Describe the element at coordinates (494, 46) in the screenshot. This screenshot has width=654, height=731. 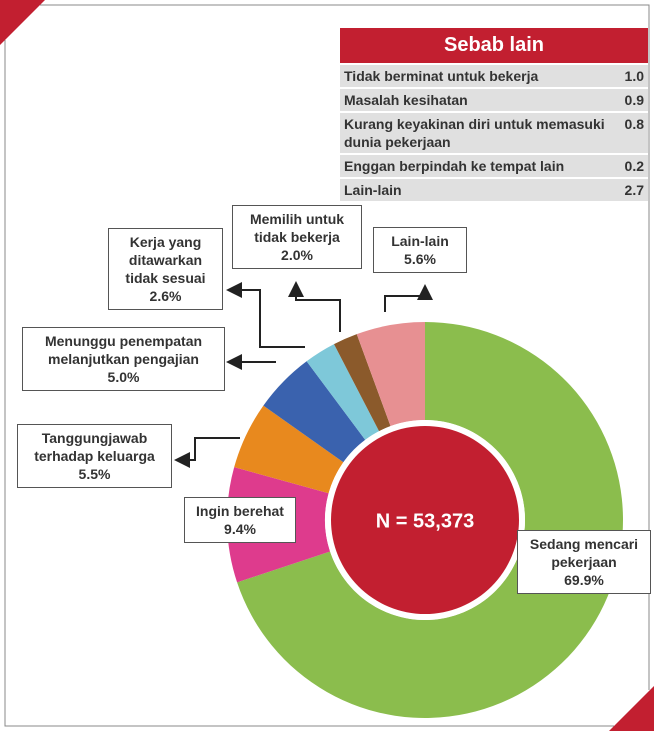
I see `table-title: Sebab lain` at that location.